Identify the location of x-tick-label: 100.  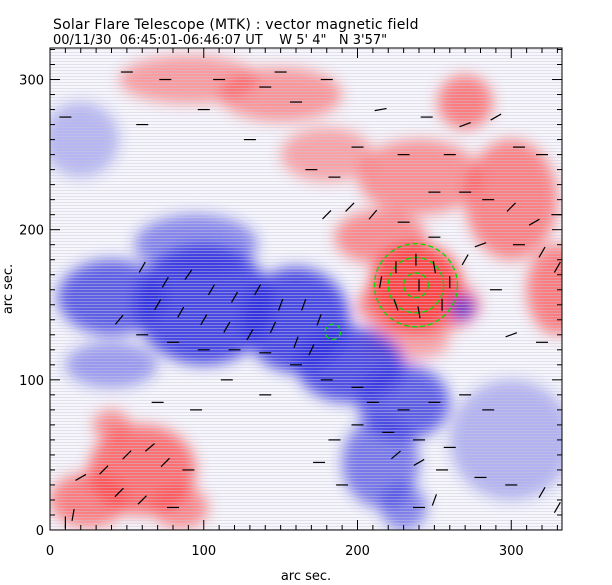
(203, 551).